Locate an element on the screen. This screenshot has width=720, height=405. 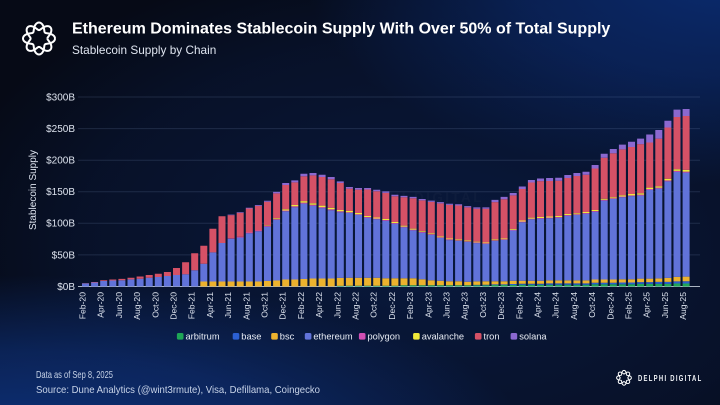
svg-text: Feb-21 is located at coordinates (192, 305).